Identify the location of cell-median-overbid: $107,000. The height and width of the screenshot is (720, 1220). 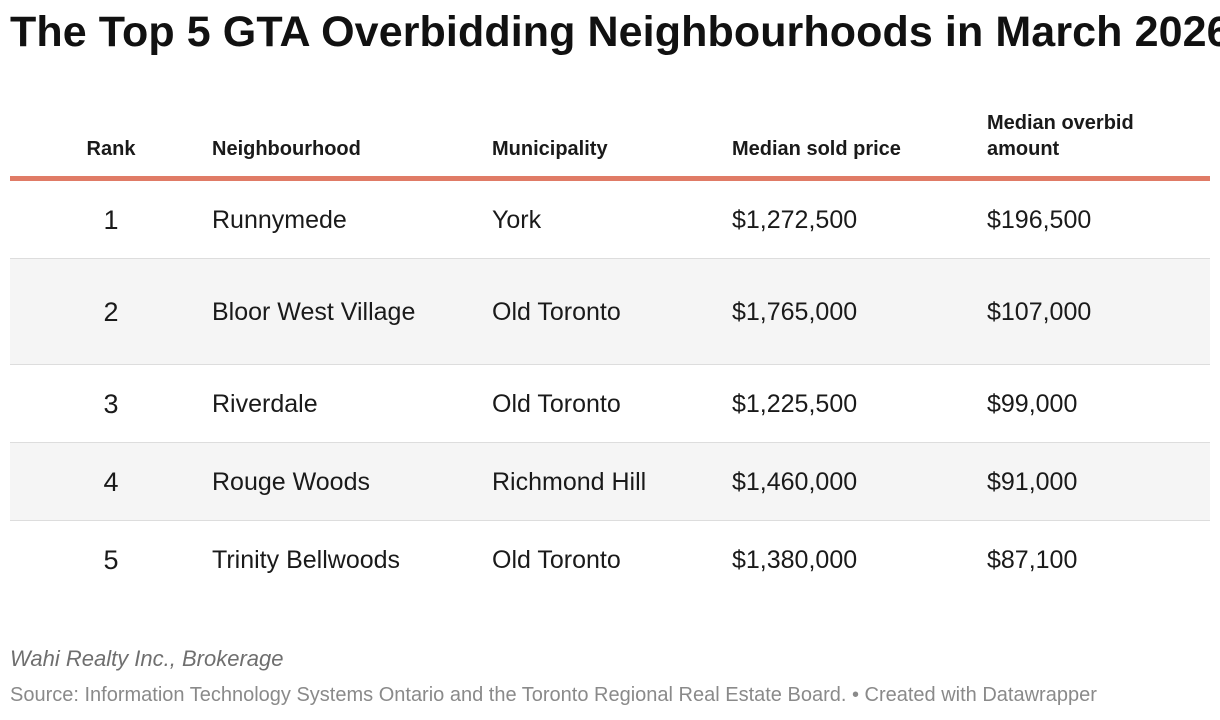
(1098, 311).